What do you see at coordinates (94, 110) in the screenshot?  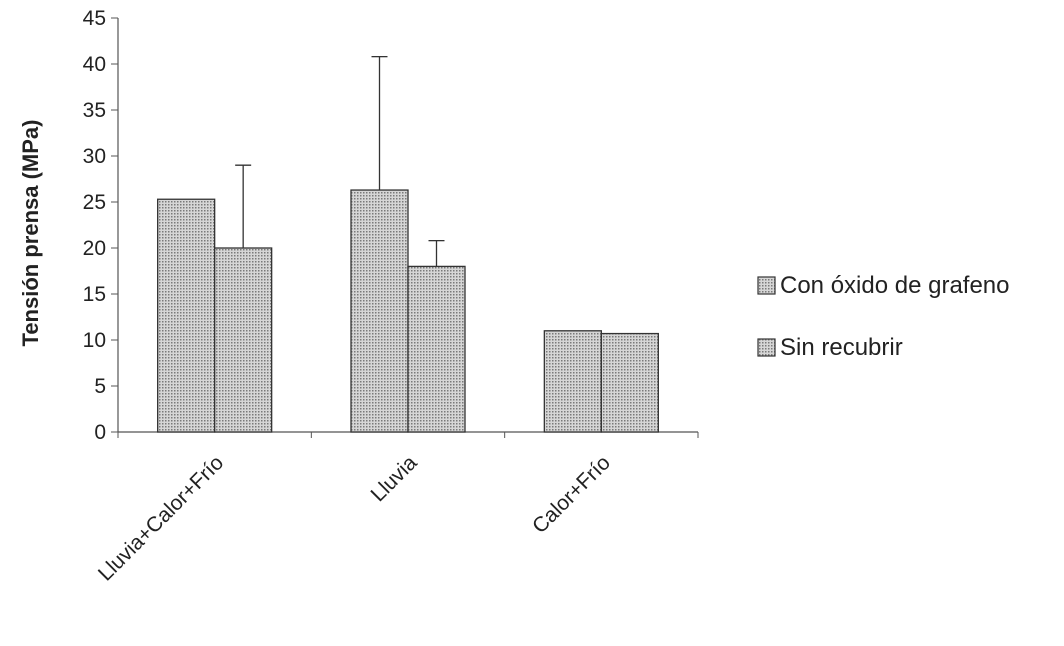 I see `y-tick-label: 35` at bounding box center [94, 110].